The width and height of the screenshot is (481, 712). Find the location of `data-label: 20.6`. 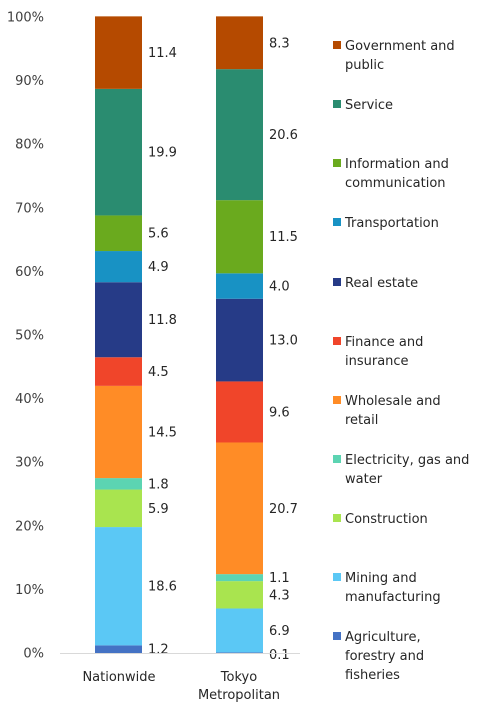

data-label: 20.6 is located at coordinates (283, 135).